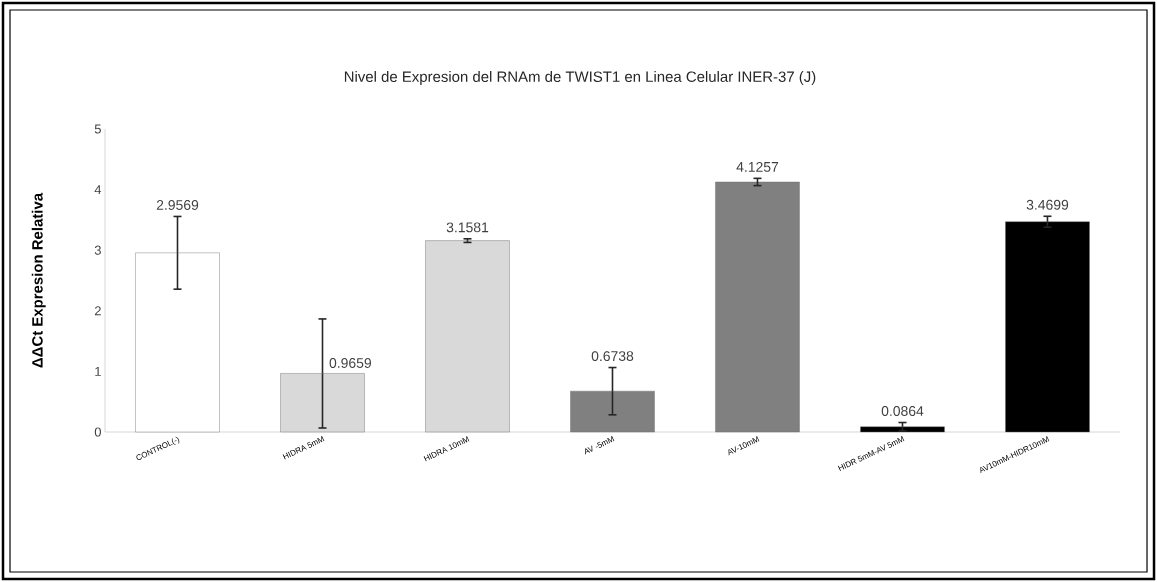 This screenshot has width=1157, height=582. Describe the element at coordinates (757, 166) in the screenshot. I see `data-label: 4.1257` at that location.